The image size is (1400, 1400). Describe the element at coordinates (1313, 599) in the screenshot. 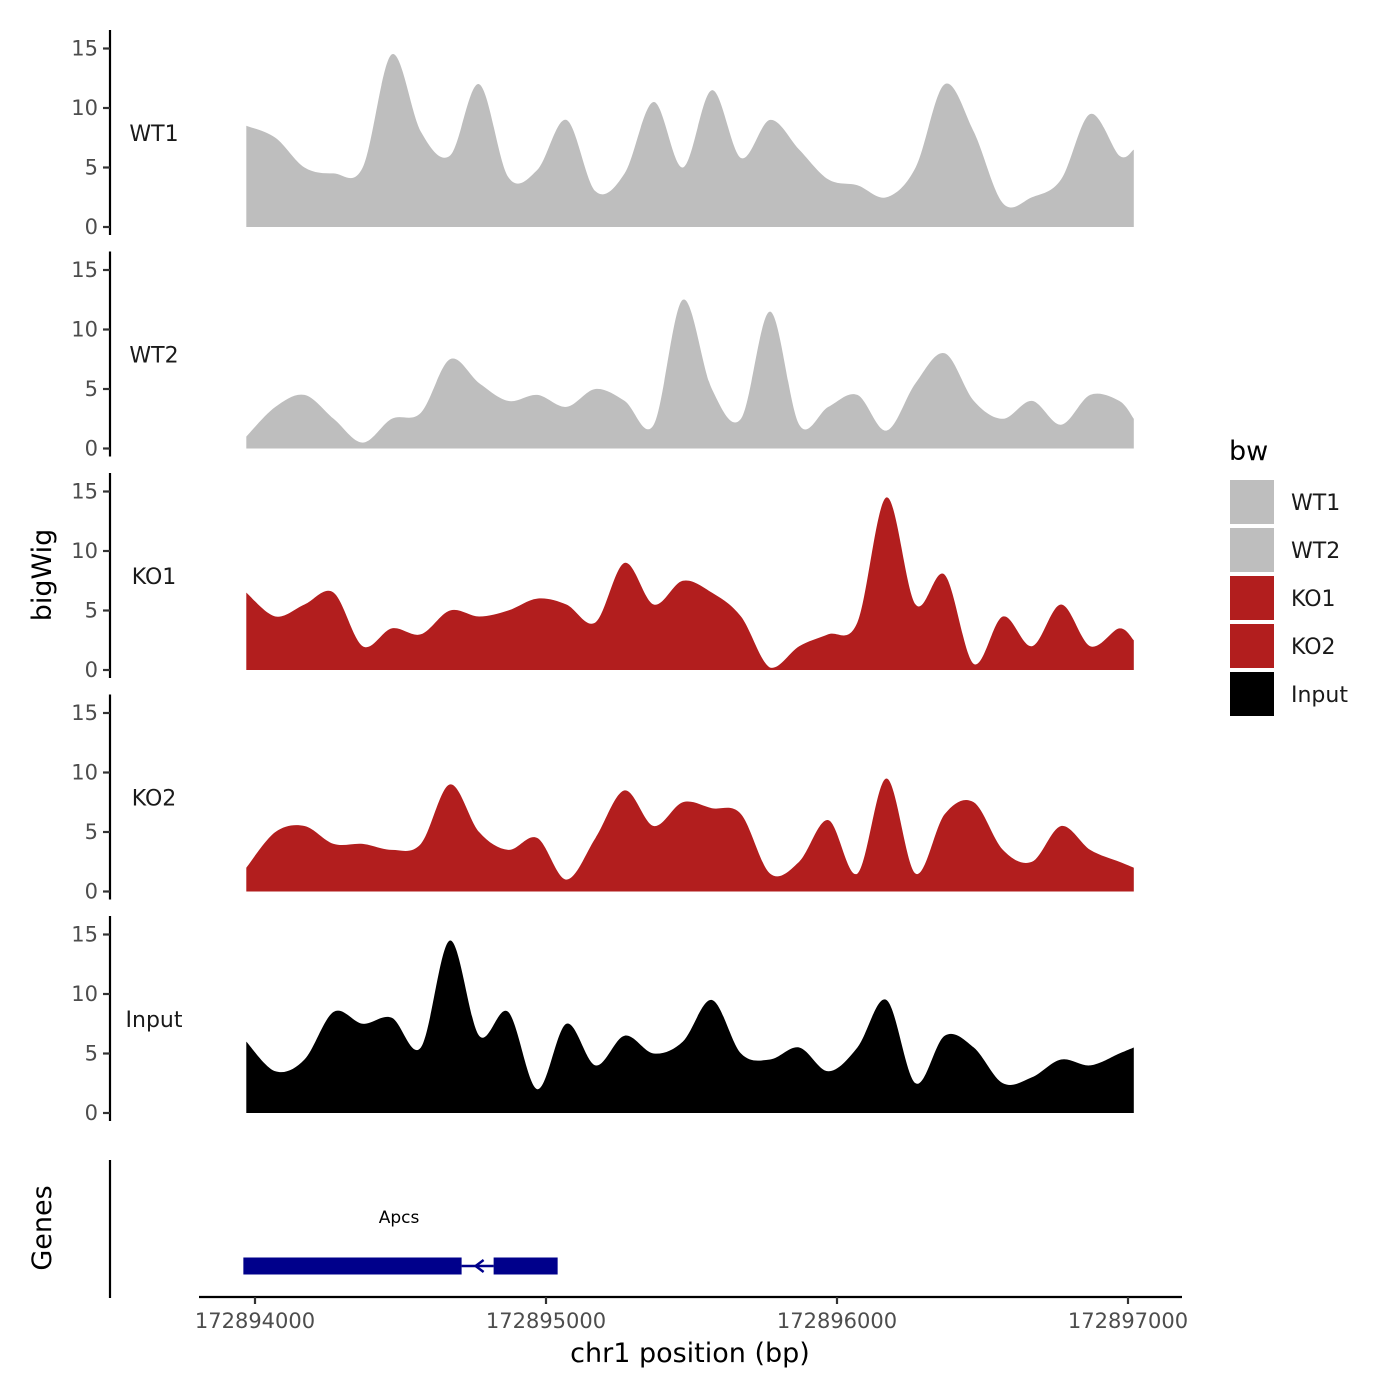

I see `legend-label-ko1: KO1` at that location.